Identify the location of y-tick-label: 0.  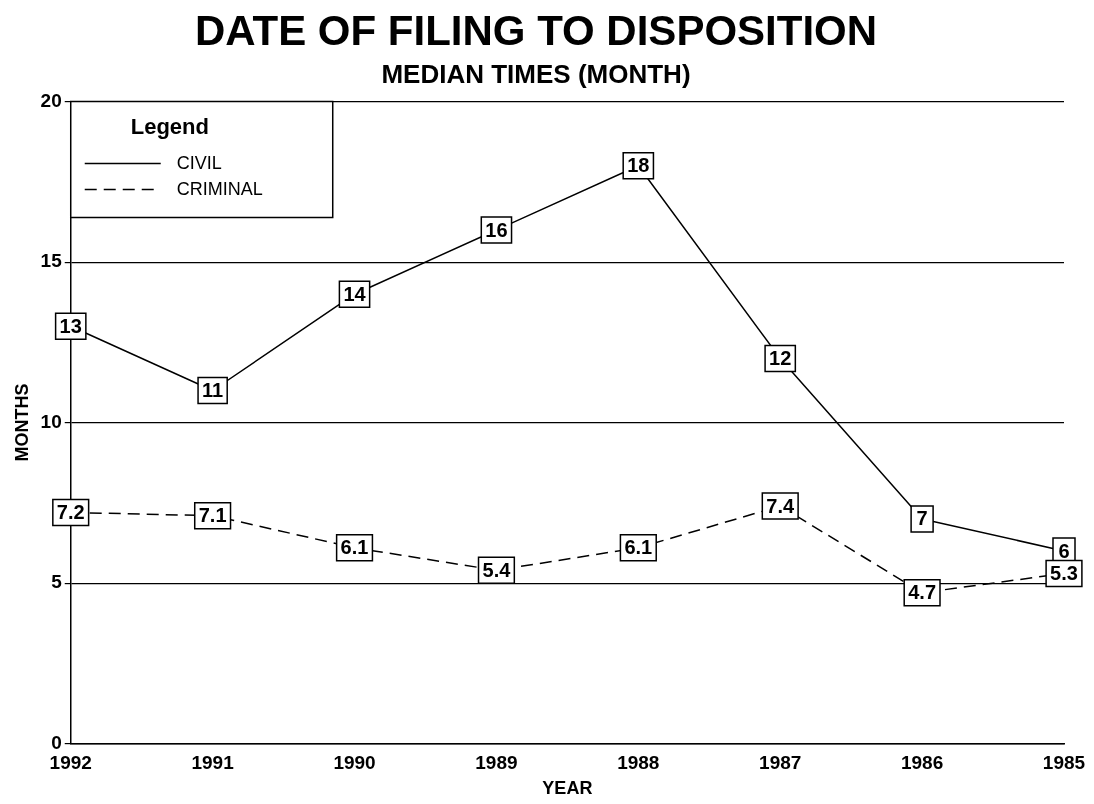
(56, 742).